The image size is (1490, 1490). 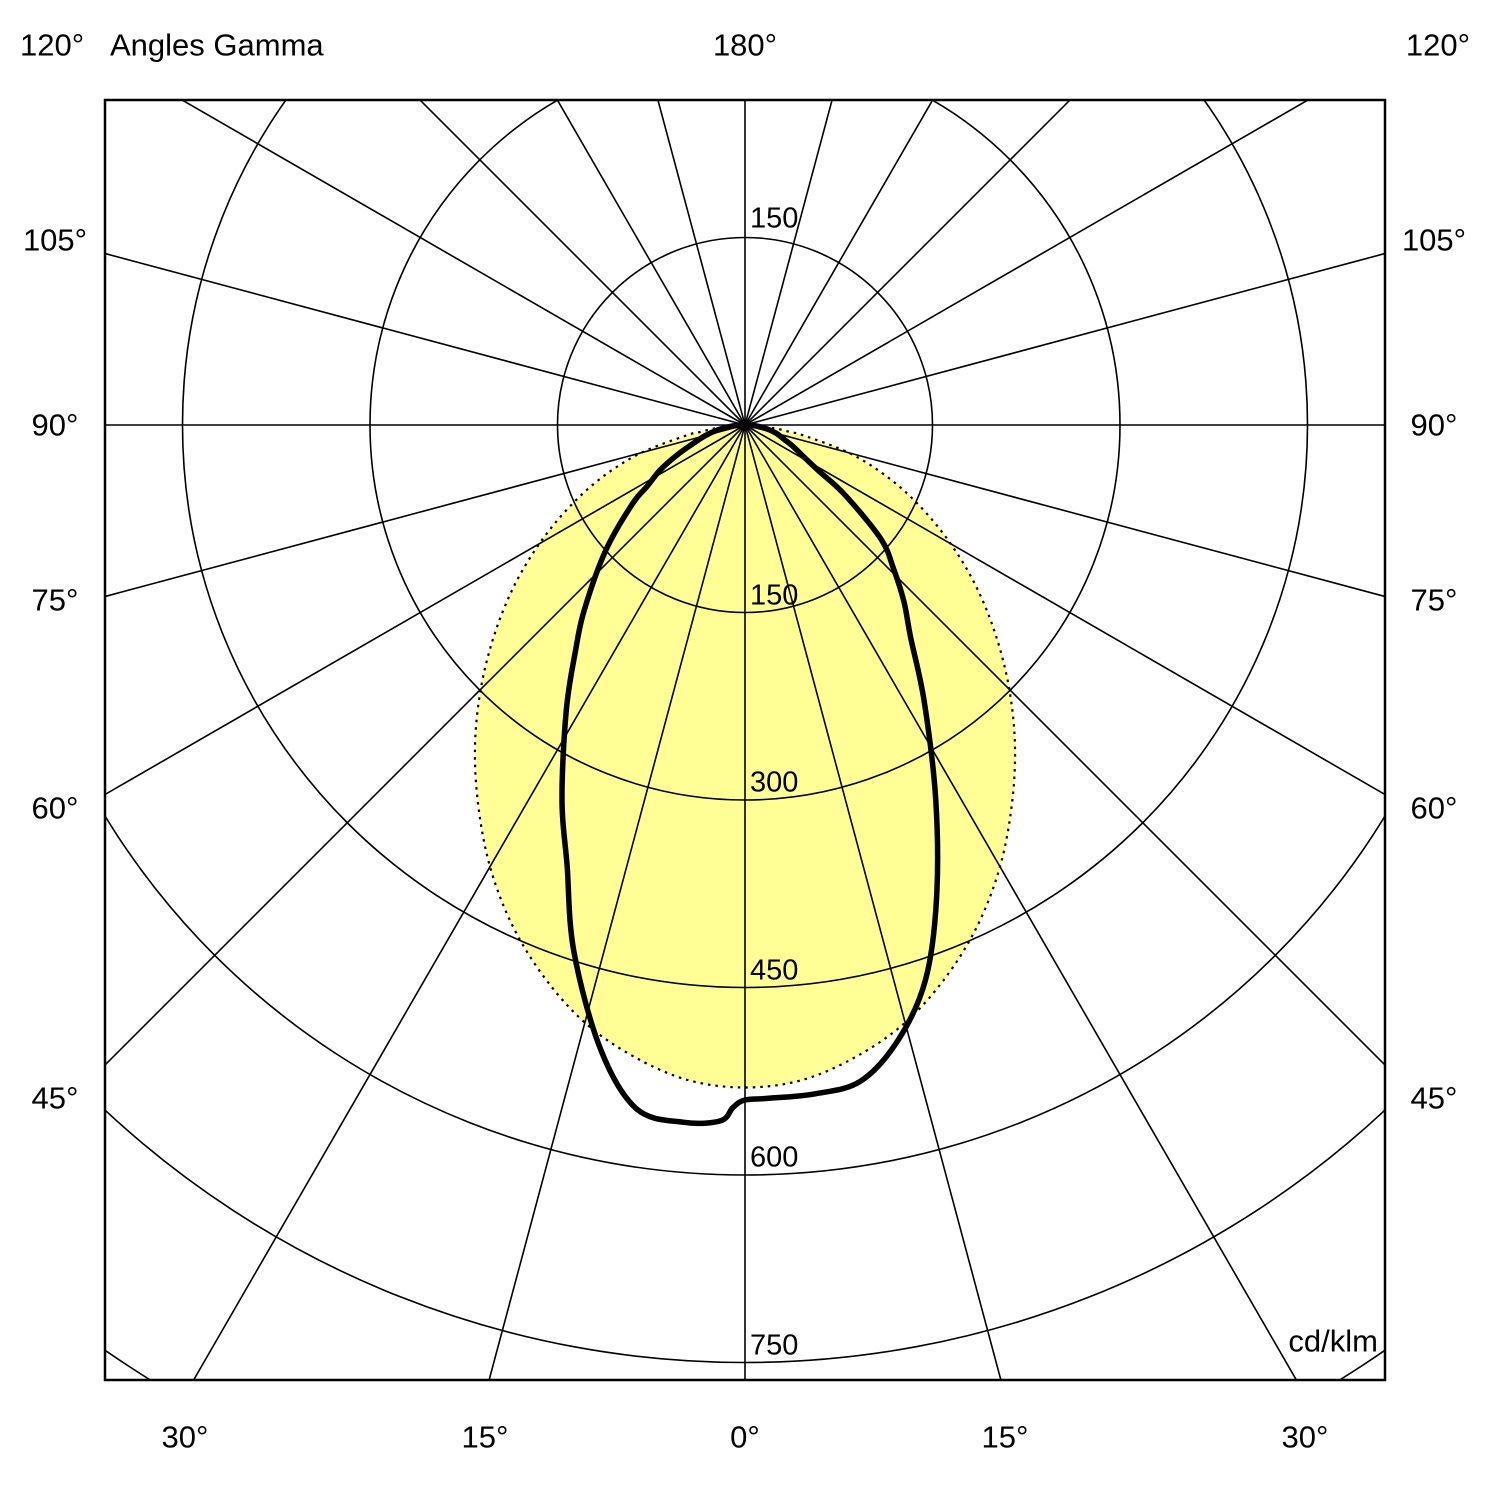 I want to click on gamma-label-left: 75°, so click(x=55, y=600).